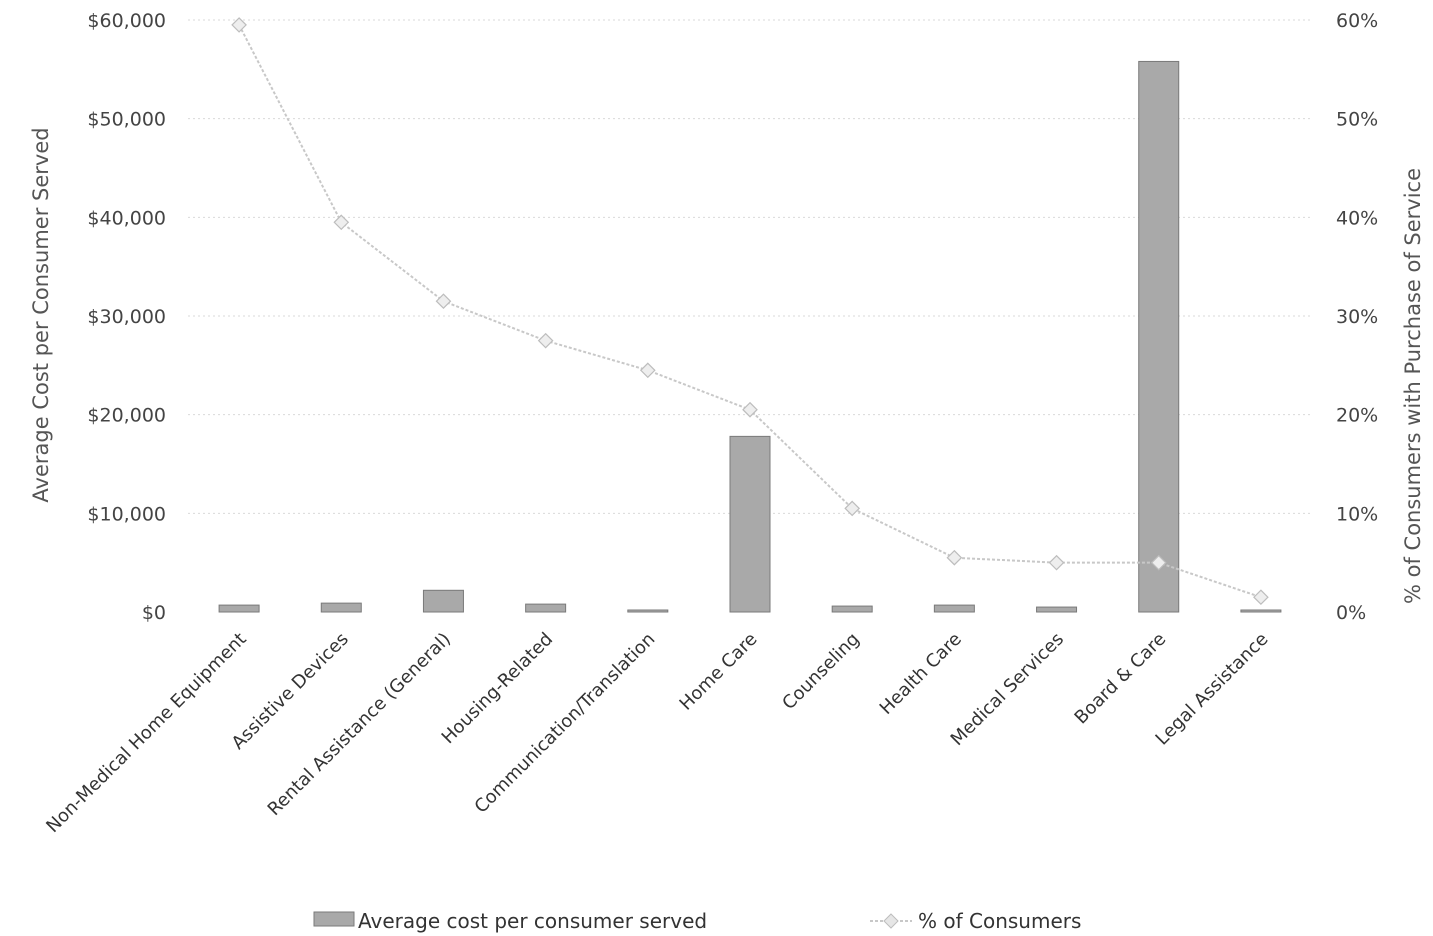  Describe the element at coordinates (565, 723) in the screenshot. I see `category-label: Communication/Translation` at that location.